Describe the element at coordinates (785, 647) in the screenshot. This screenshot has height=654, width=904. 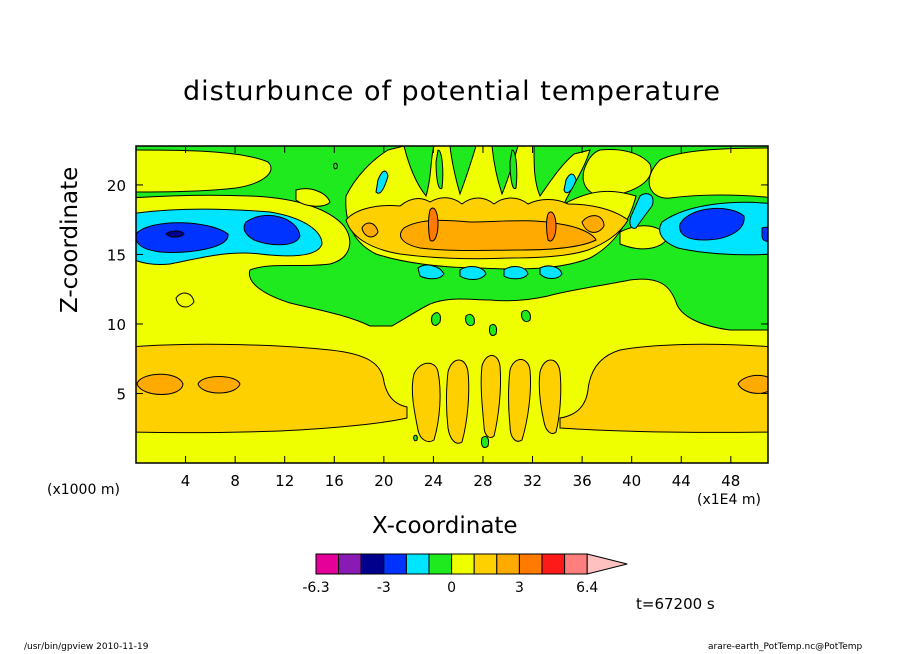
I see `footer-source: arare-earth_PotTemp.nc@PotTemp` at that location.